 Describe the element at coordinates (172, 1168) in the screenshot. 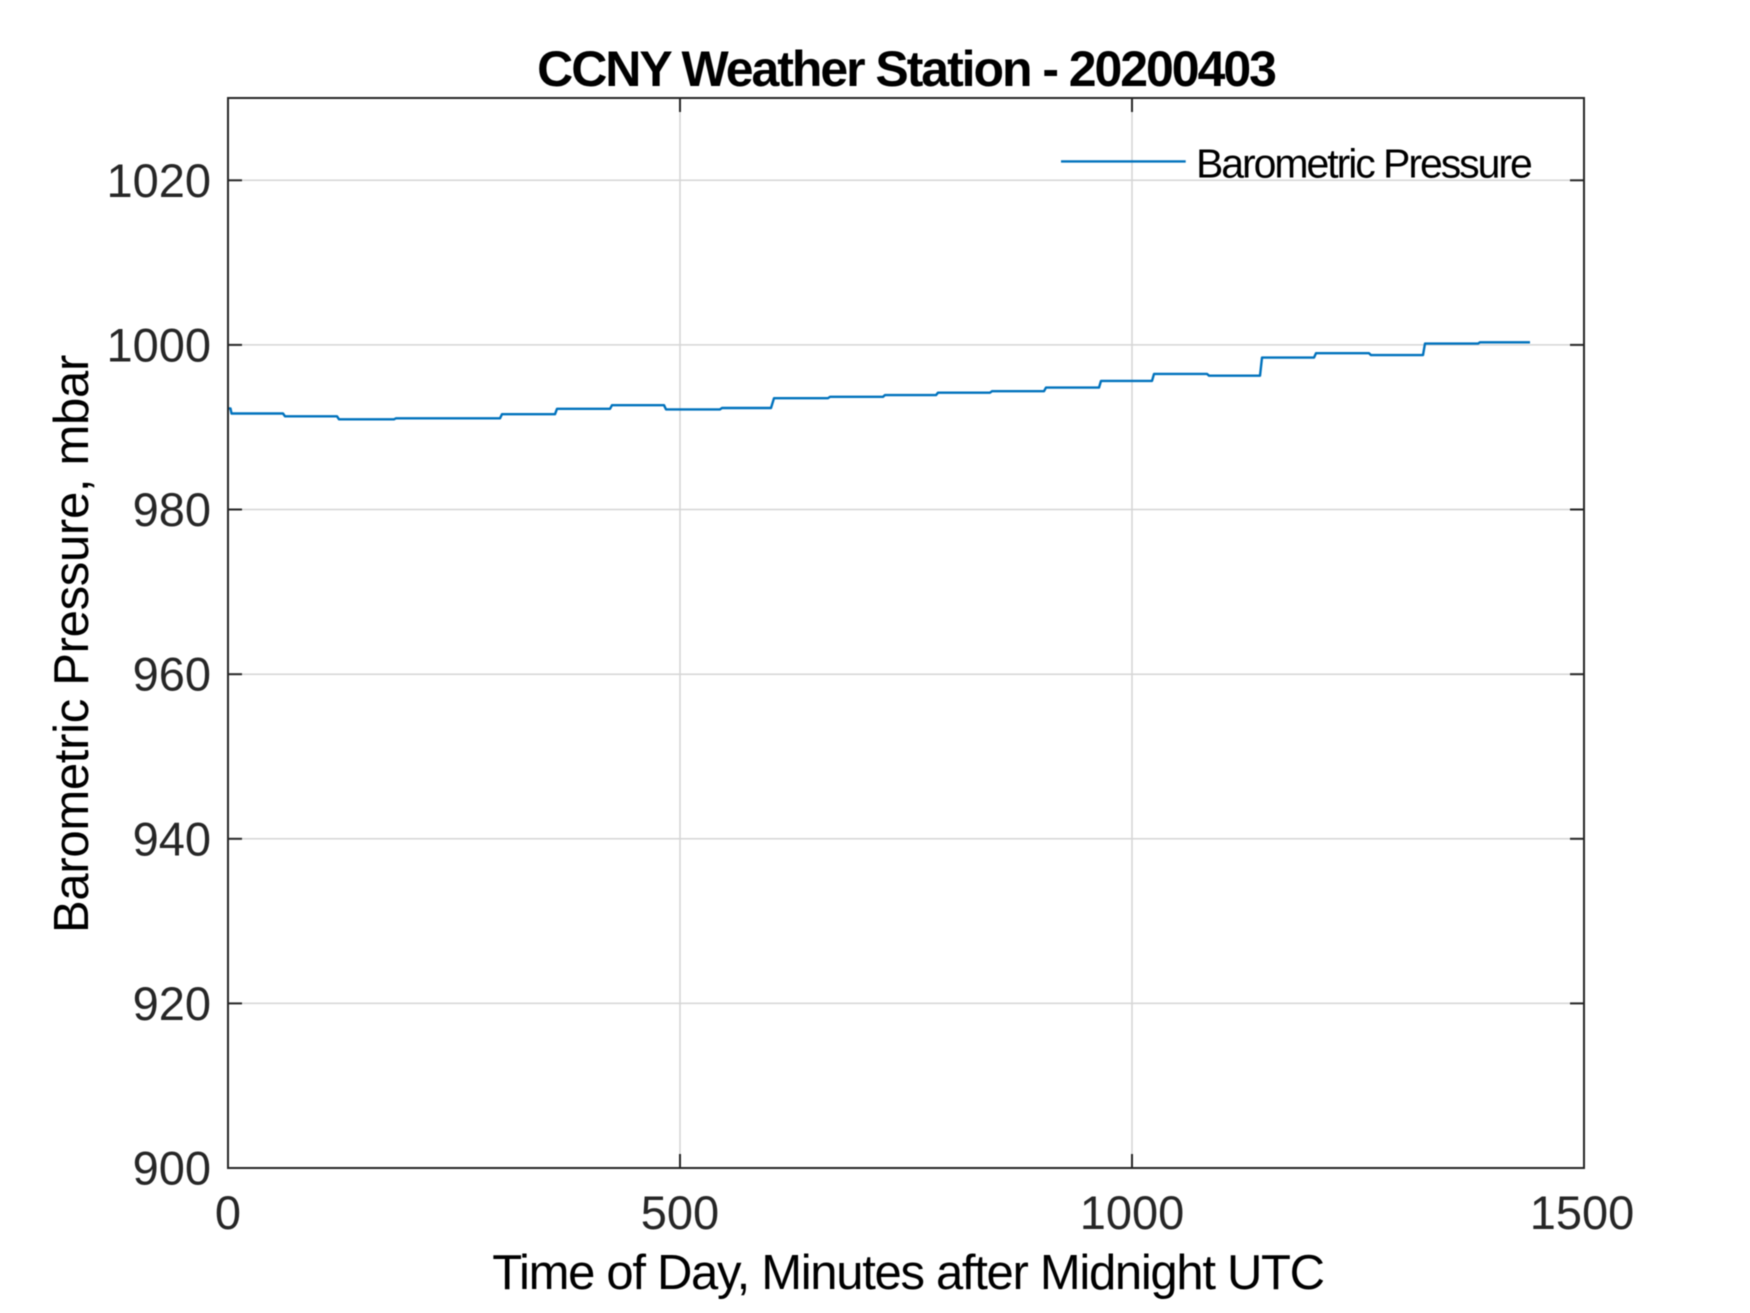

I see `svg-text: 900` at that location.